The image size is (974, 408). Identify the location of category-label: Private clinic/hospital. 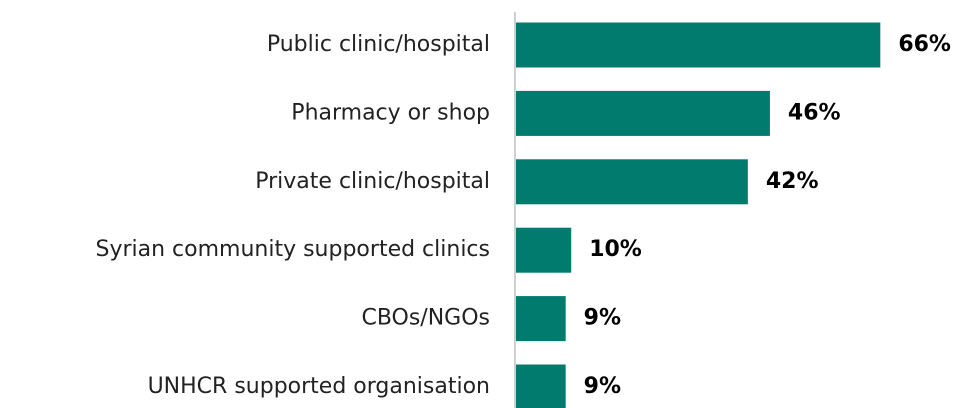
(372, 181).